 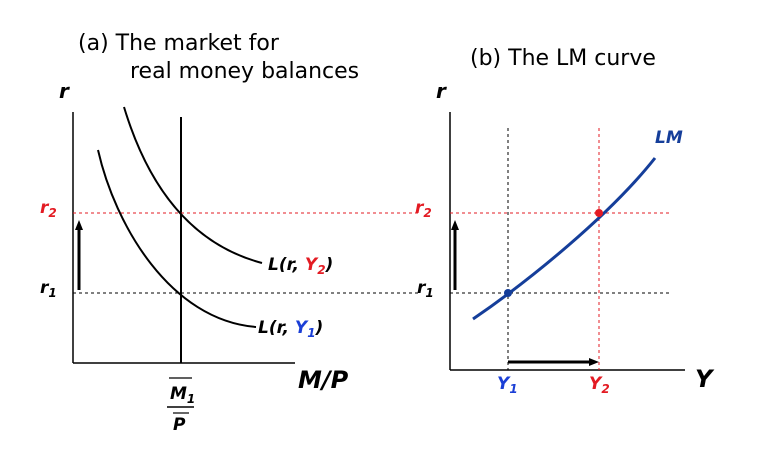 What do you see at coordinates (441, 91) in the screenshot?
I see `panel-b-y-axis-label: r` at bounding box center [441, 91].